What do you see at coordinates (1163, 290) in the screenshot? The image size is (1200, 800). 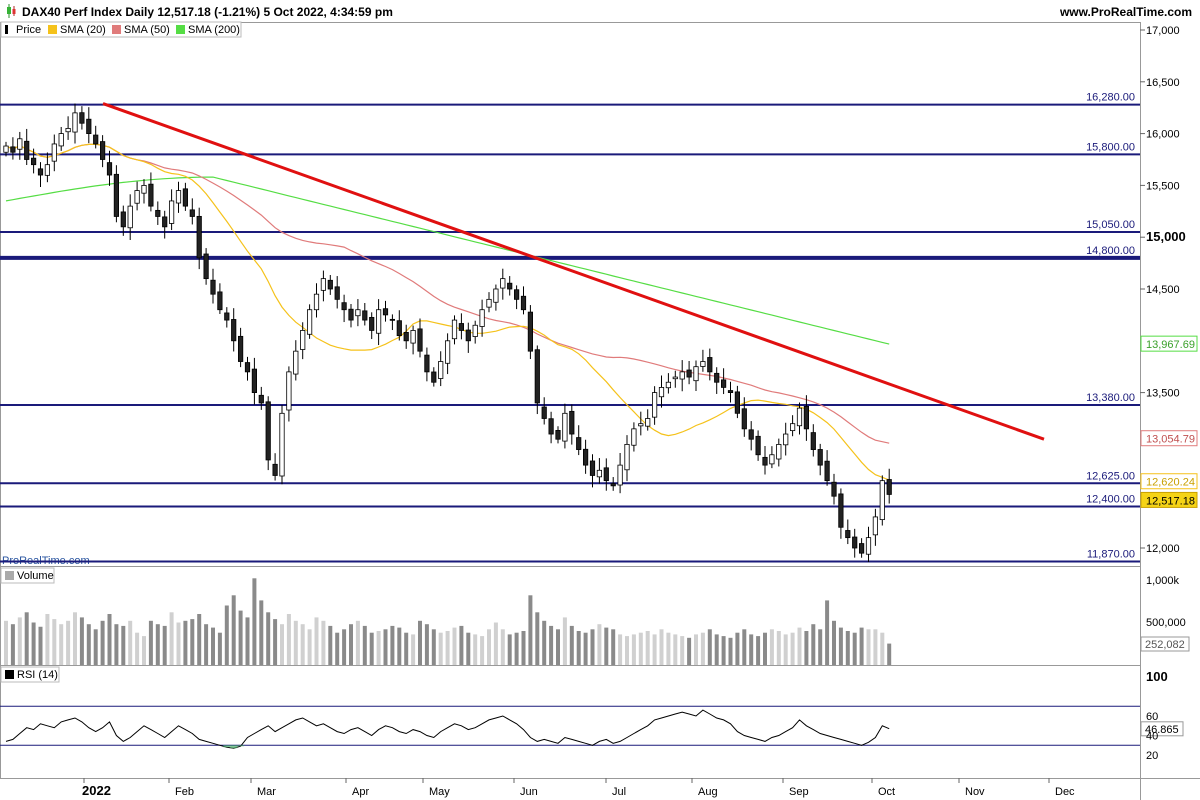 I see `price-tick-label: 14,500` at bounding box center [1163, 290].